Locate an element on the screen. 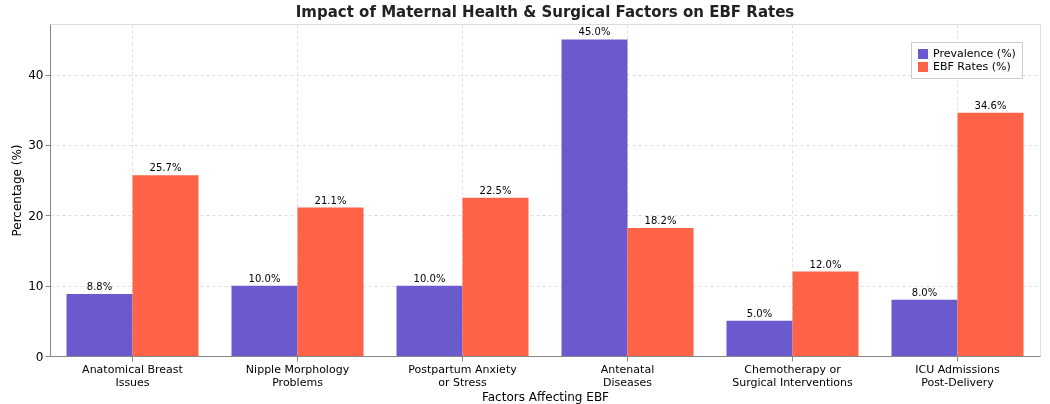 This screenshot has width=1050, height=404. legend-label: Prevalence (%) is located at coordinates (974, 53).